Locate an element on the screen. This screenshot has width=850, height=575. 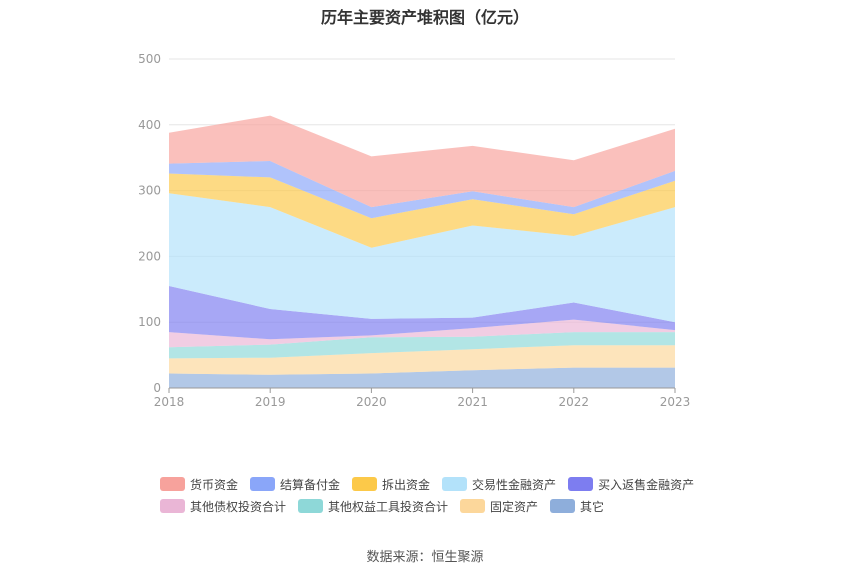
legend-item: 其他债权投资合计 is located at coordinates (223, 506).